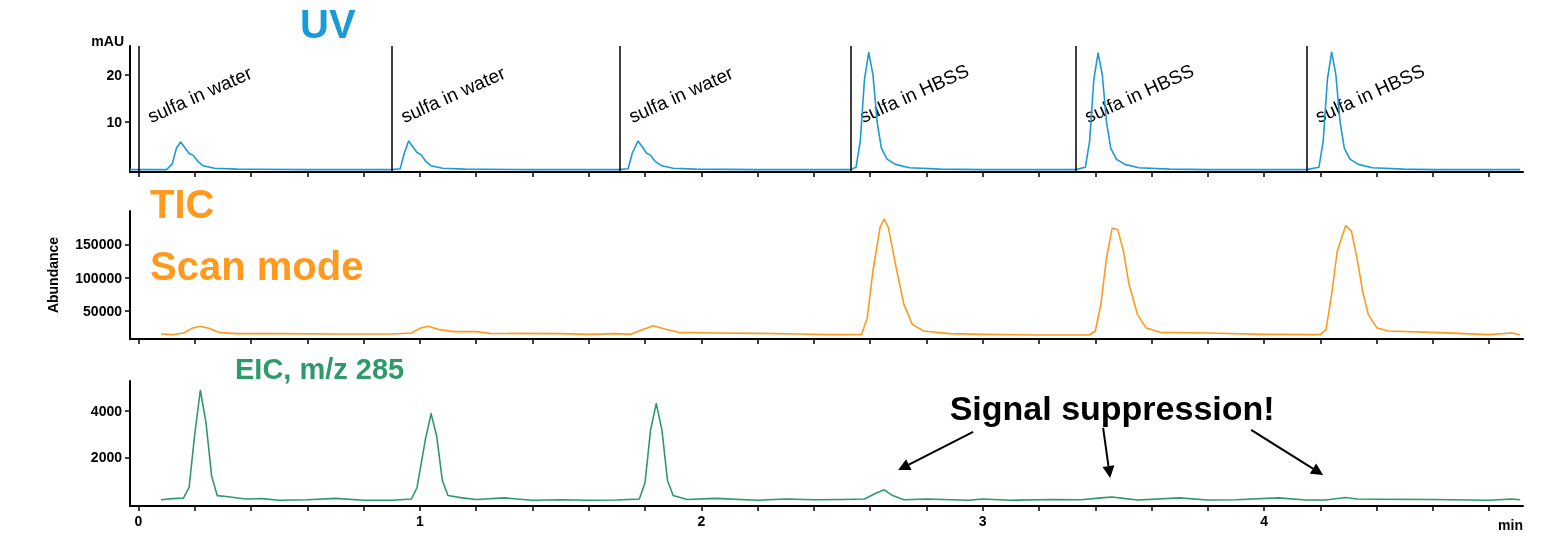  I want to click on annotation: Scan mode, so click(257, 266).